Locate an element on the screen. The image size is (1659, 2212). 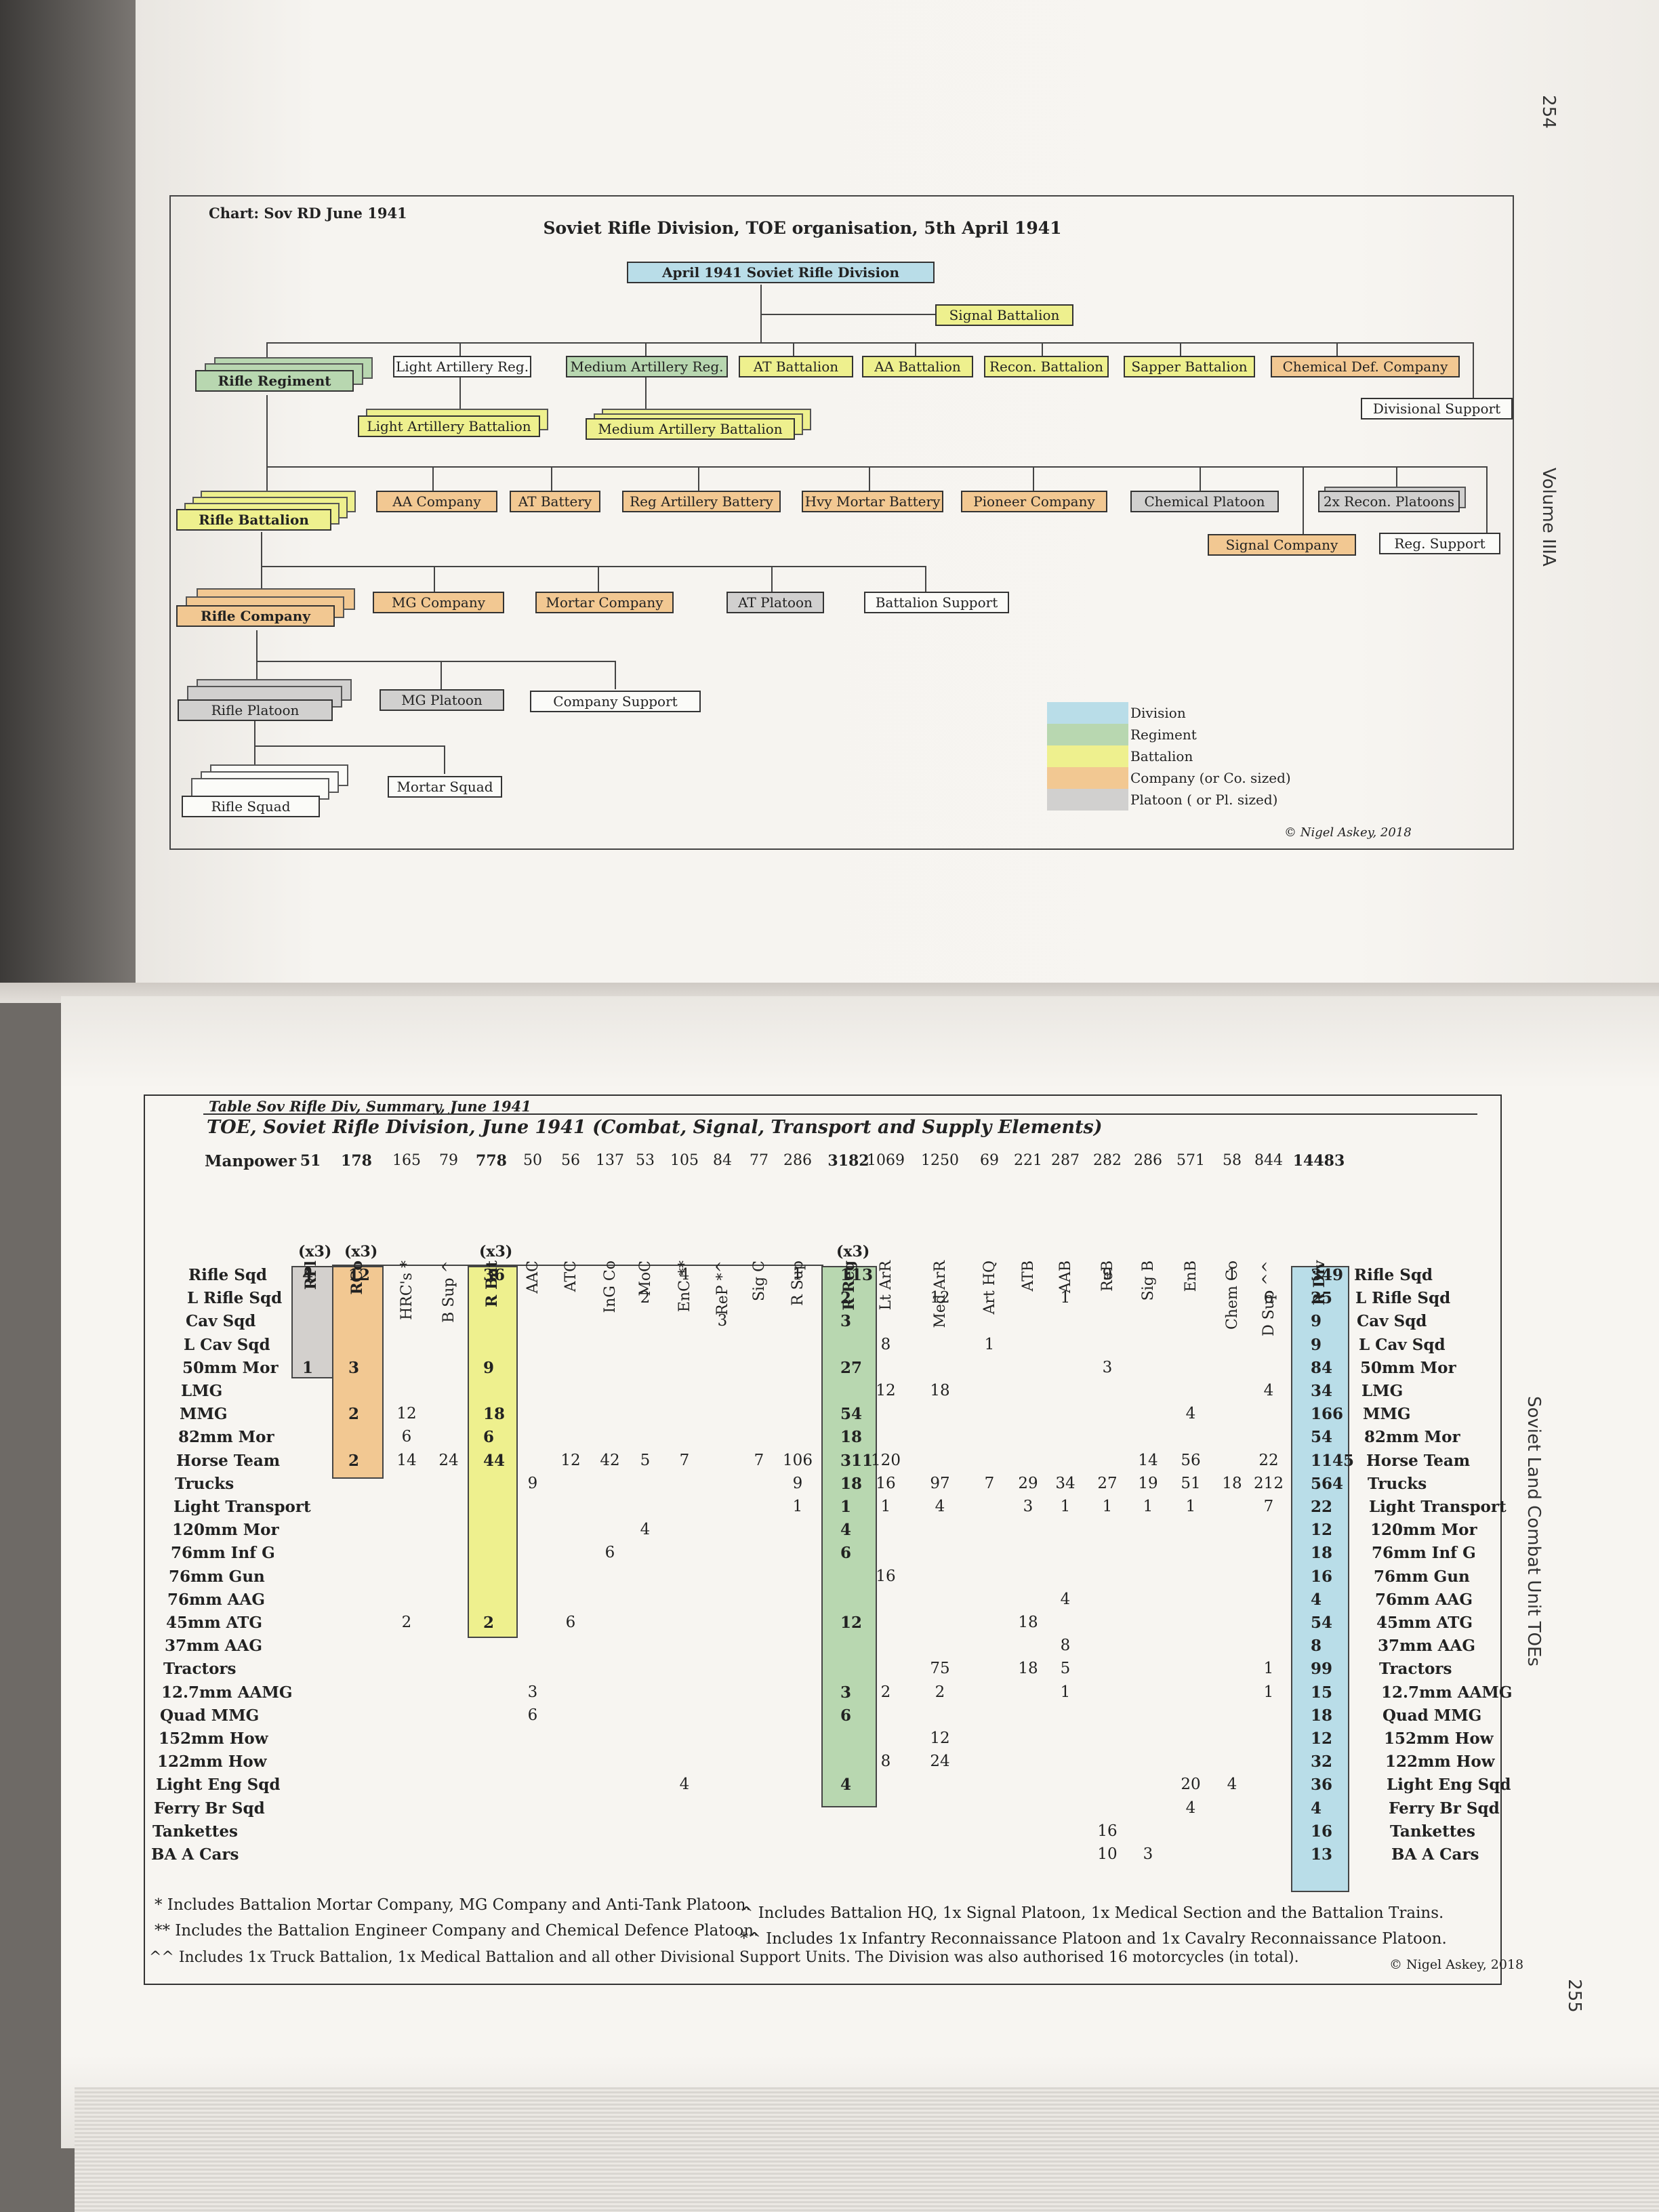
chart-copyright: © Nigel Askey, 2018 is located at coordinates (1348, 832).